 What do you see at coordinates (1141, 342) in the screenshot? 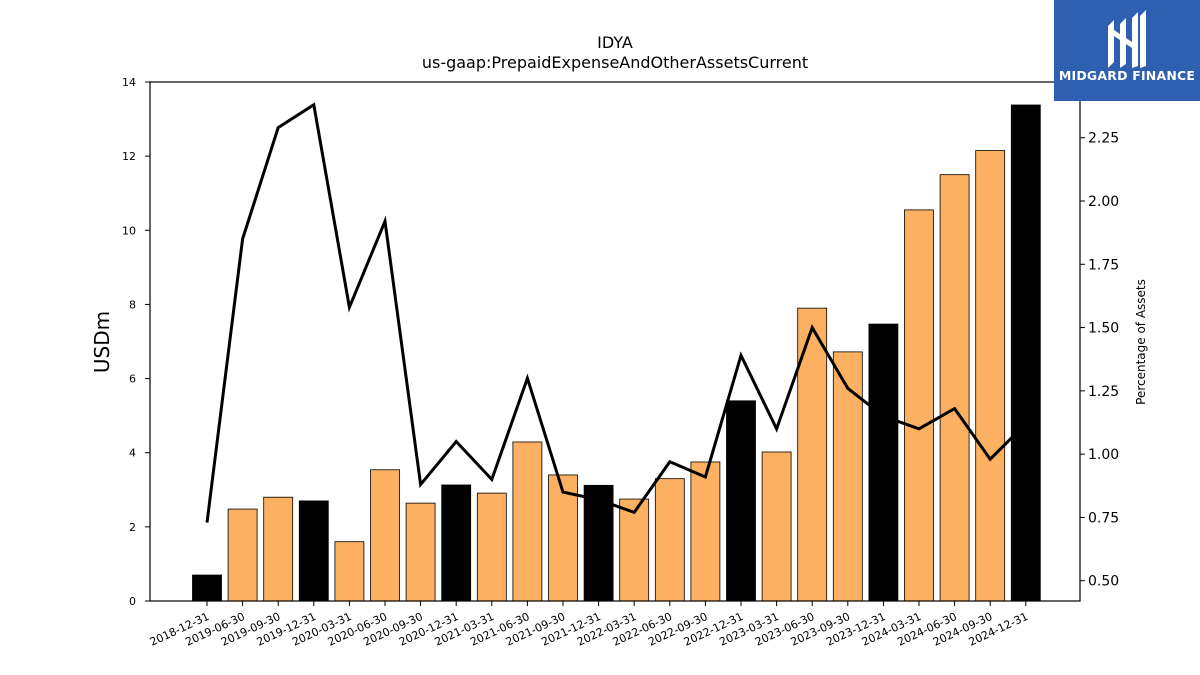
I see `y2-axis-label: Percentage of Assets` at bounding box center [1141, 342].